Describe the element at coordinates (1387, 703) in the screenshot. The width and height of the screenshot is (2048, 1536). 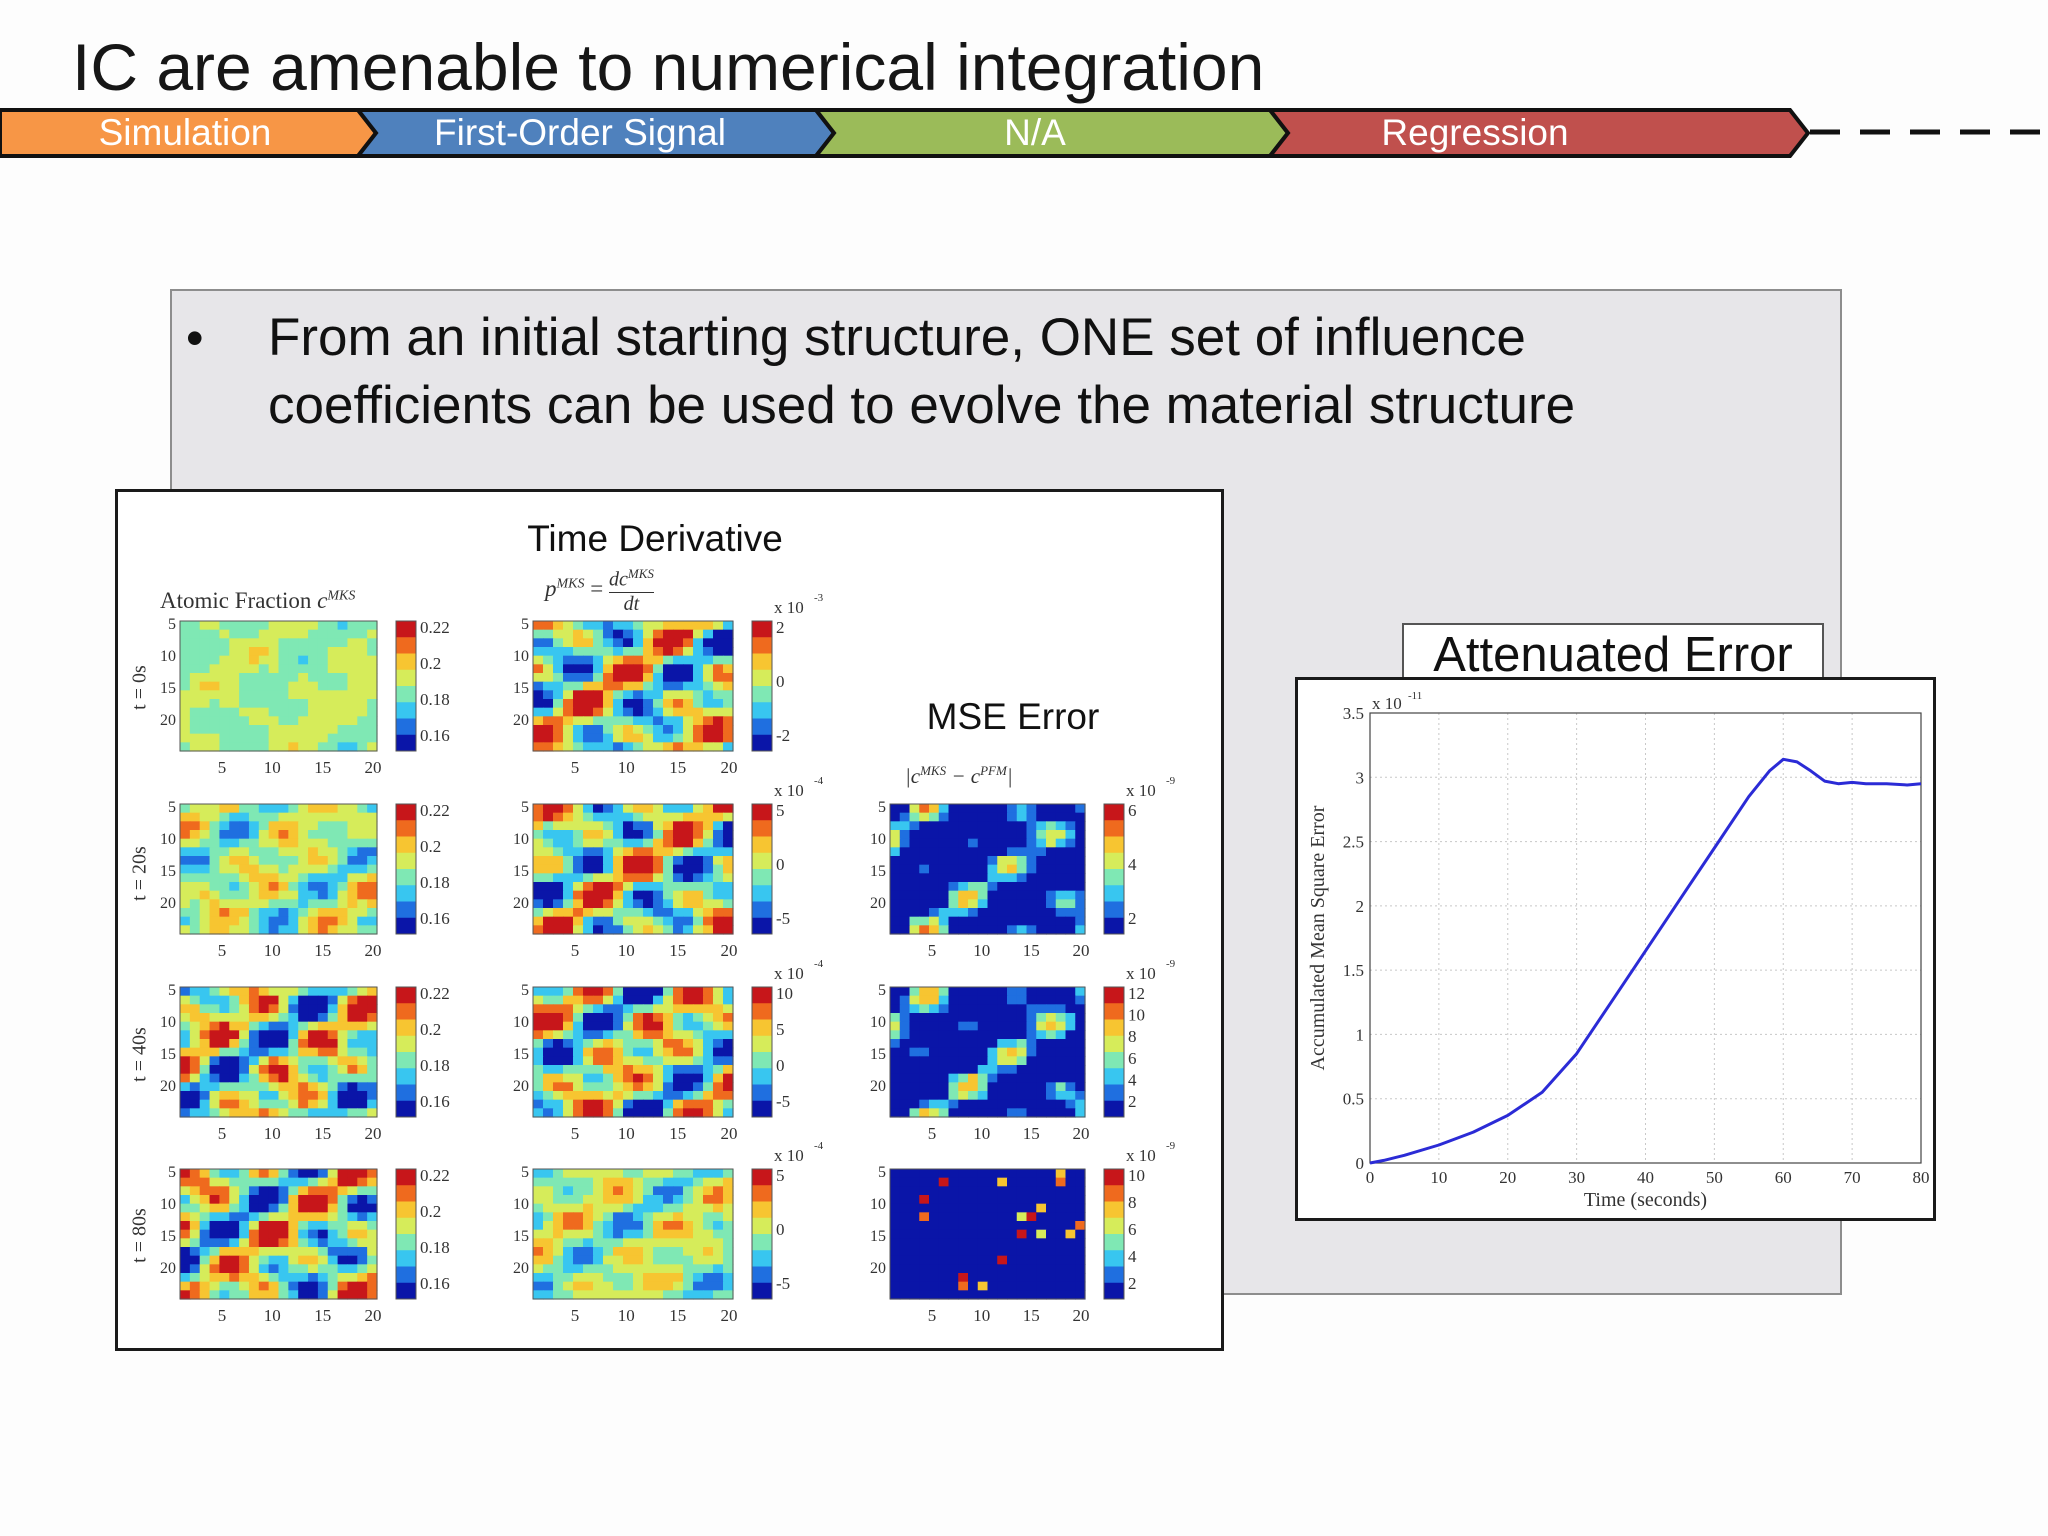
I see `y-multiplier: x 10` at that location.